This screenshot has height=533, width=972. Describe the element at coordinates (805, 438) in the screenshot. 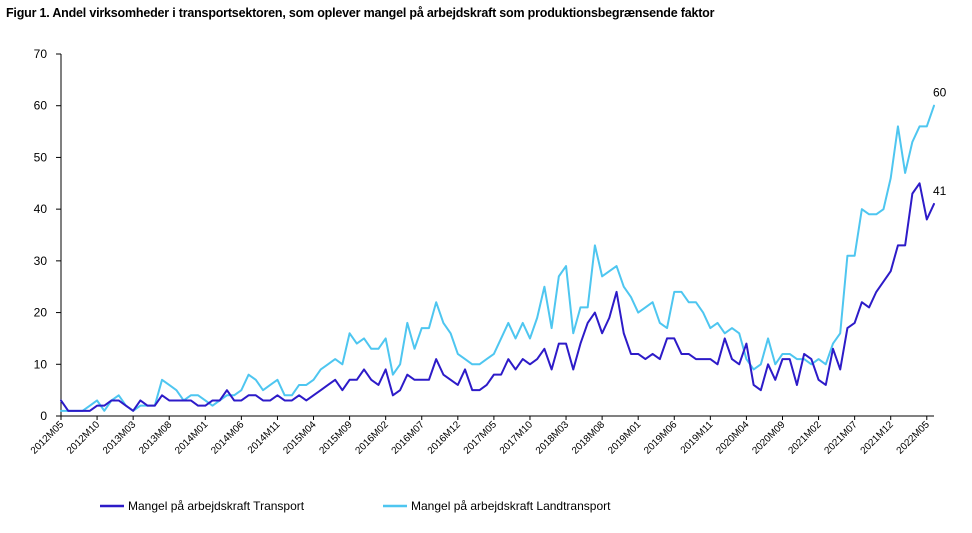

I see `x-tick-label: 2021M02` at that location.